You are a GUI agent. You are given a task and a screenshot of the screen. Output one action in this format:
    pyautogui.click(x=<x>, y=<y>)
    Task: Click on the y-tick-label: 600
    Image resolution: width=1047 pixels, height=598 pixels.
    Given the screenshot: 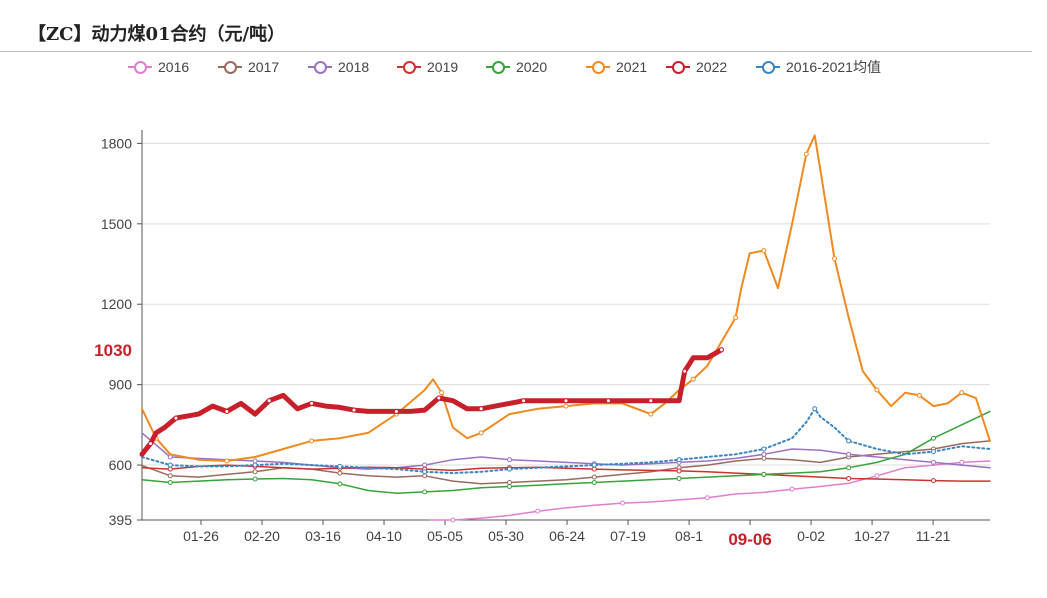 What is the action you would take?
    pyautogui.click(x=121, y=465)
    